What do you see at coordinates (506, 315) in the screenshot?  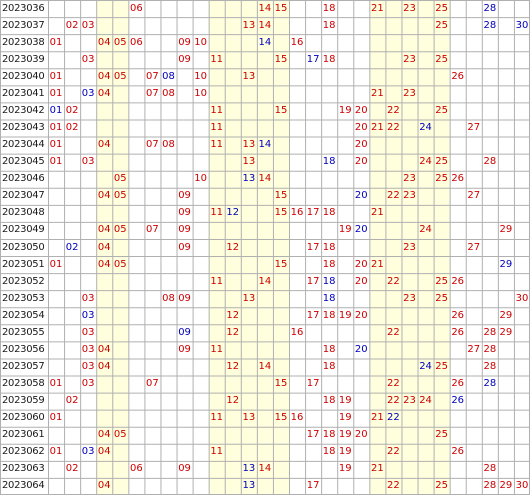 I see `red-number: 29` at bounding box center [506, 315].